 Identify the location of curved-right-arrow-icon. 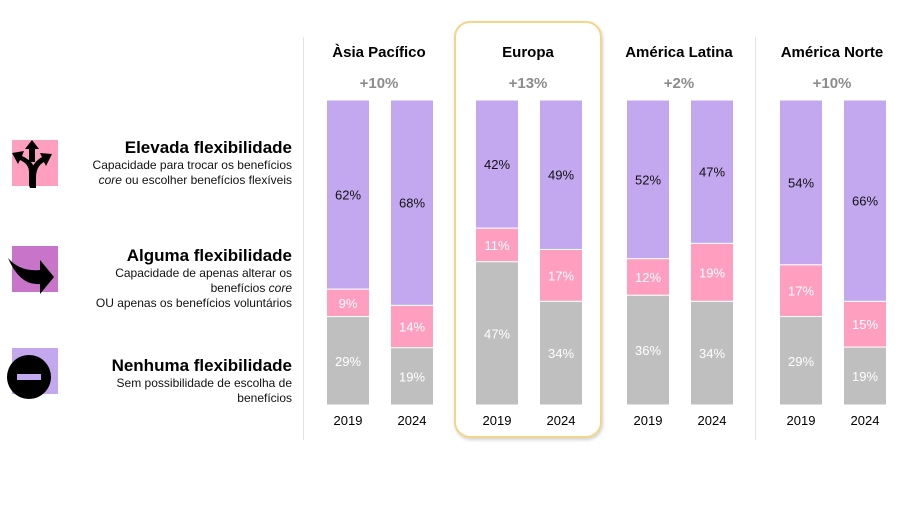
(31, 276).